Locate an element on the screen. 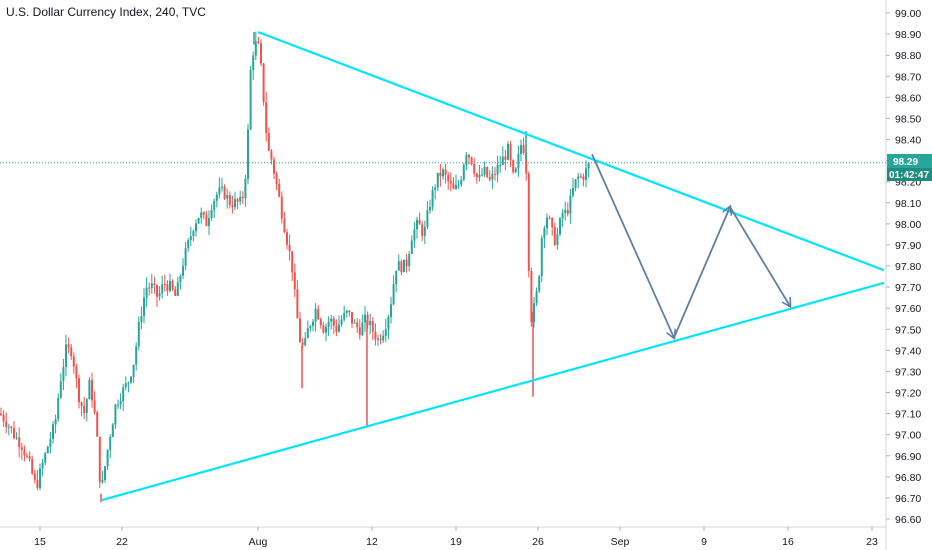 This screenshot has height=550, width=932. x-tick-label: 16 is located at coordinates (788, 542).